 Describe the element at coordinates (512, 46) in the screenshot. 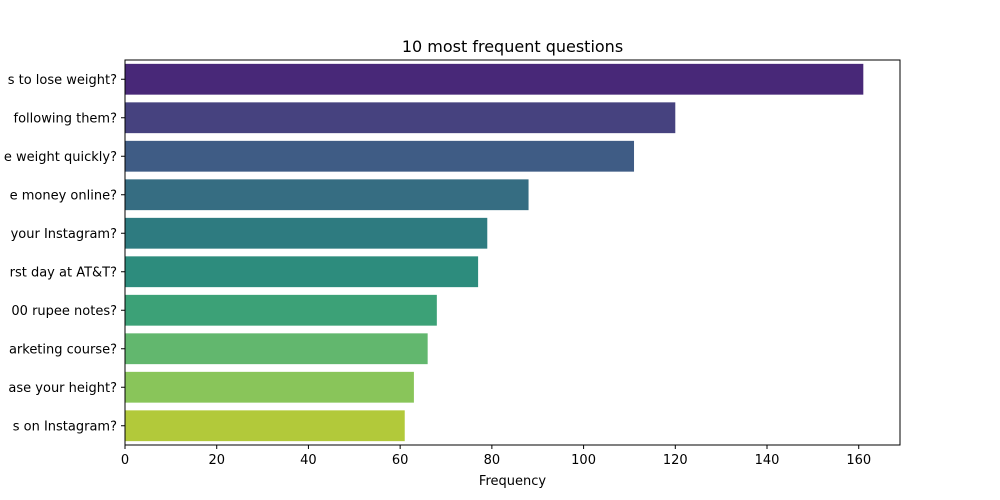

I see `chart-title: 10 most frequent questions` at that location.